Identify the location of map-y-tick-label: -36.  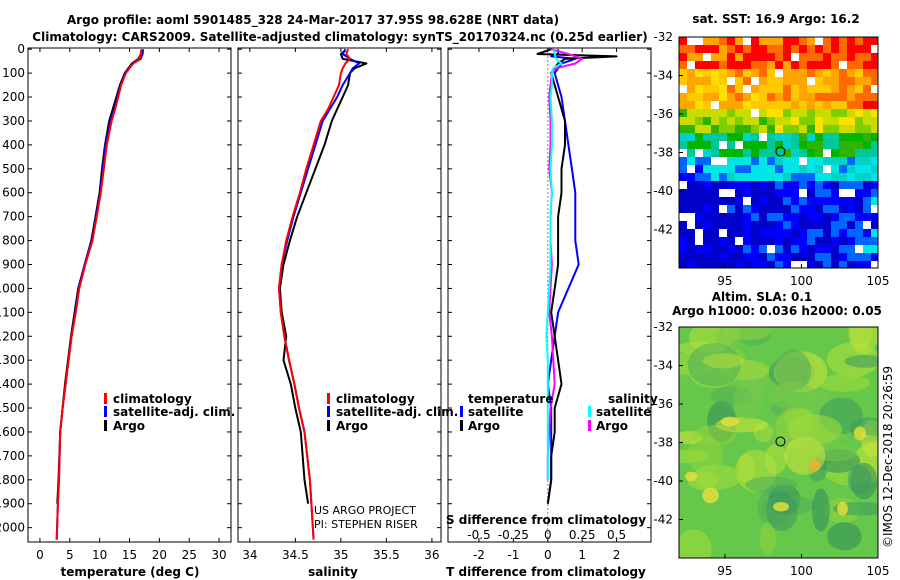
(663, 404).